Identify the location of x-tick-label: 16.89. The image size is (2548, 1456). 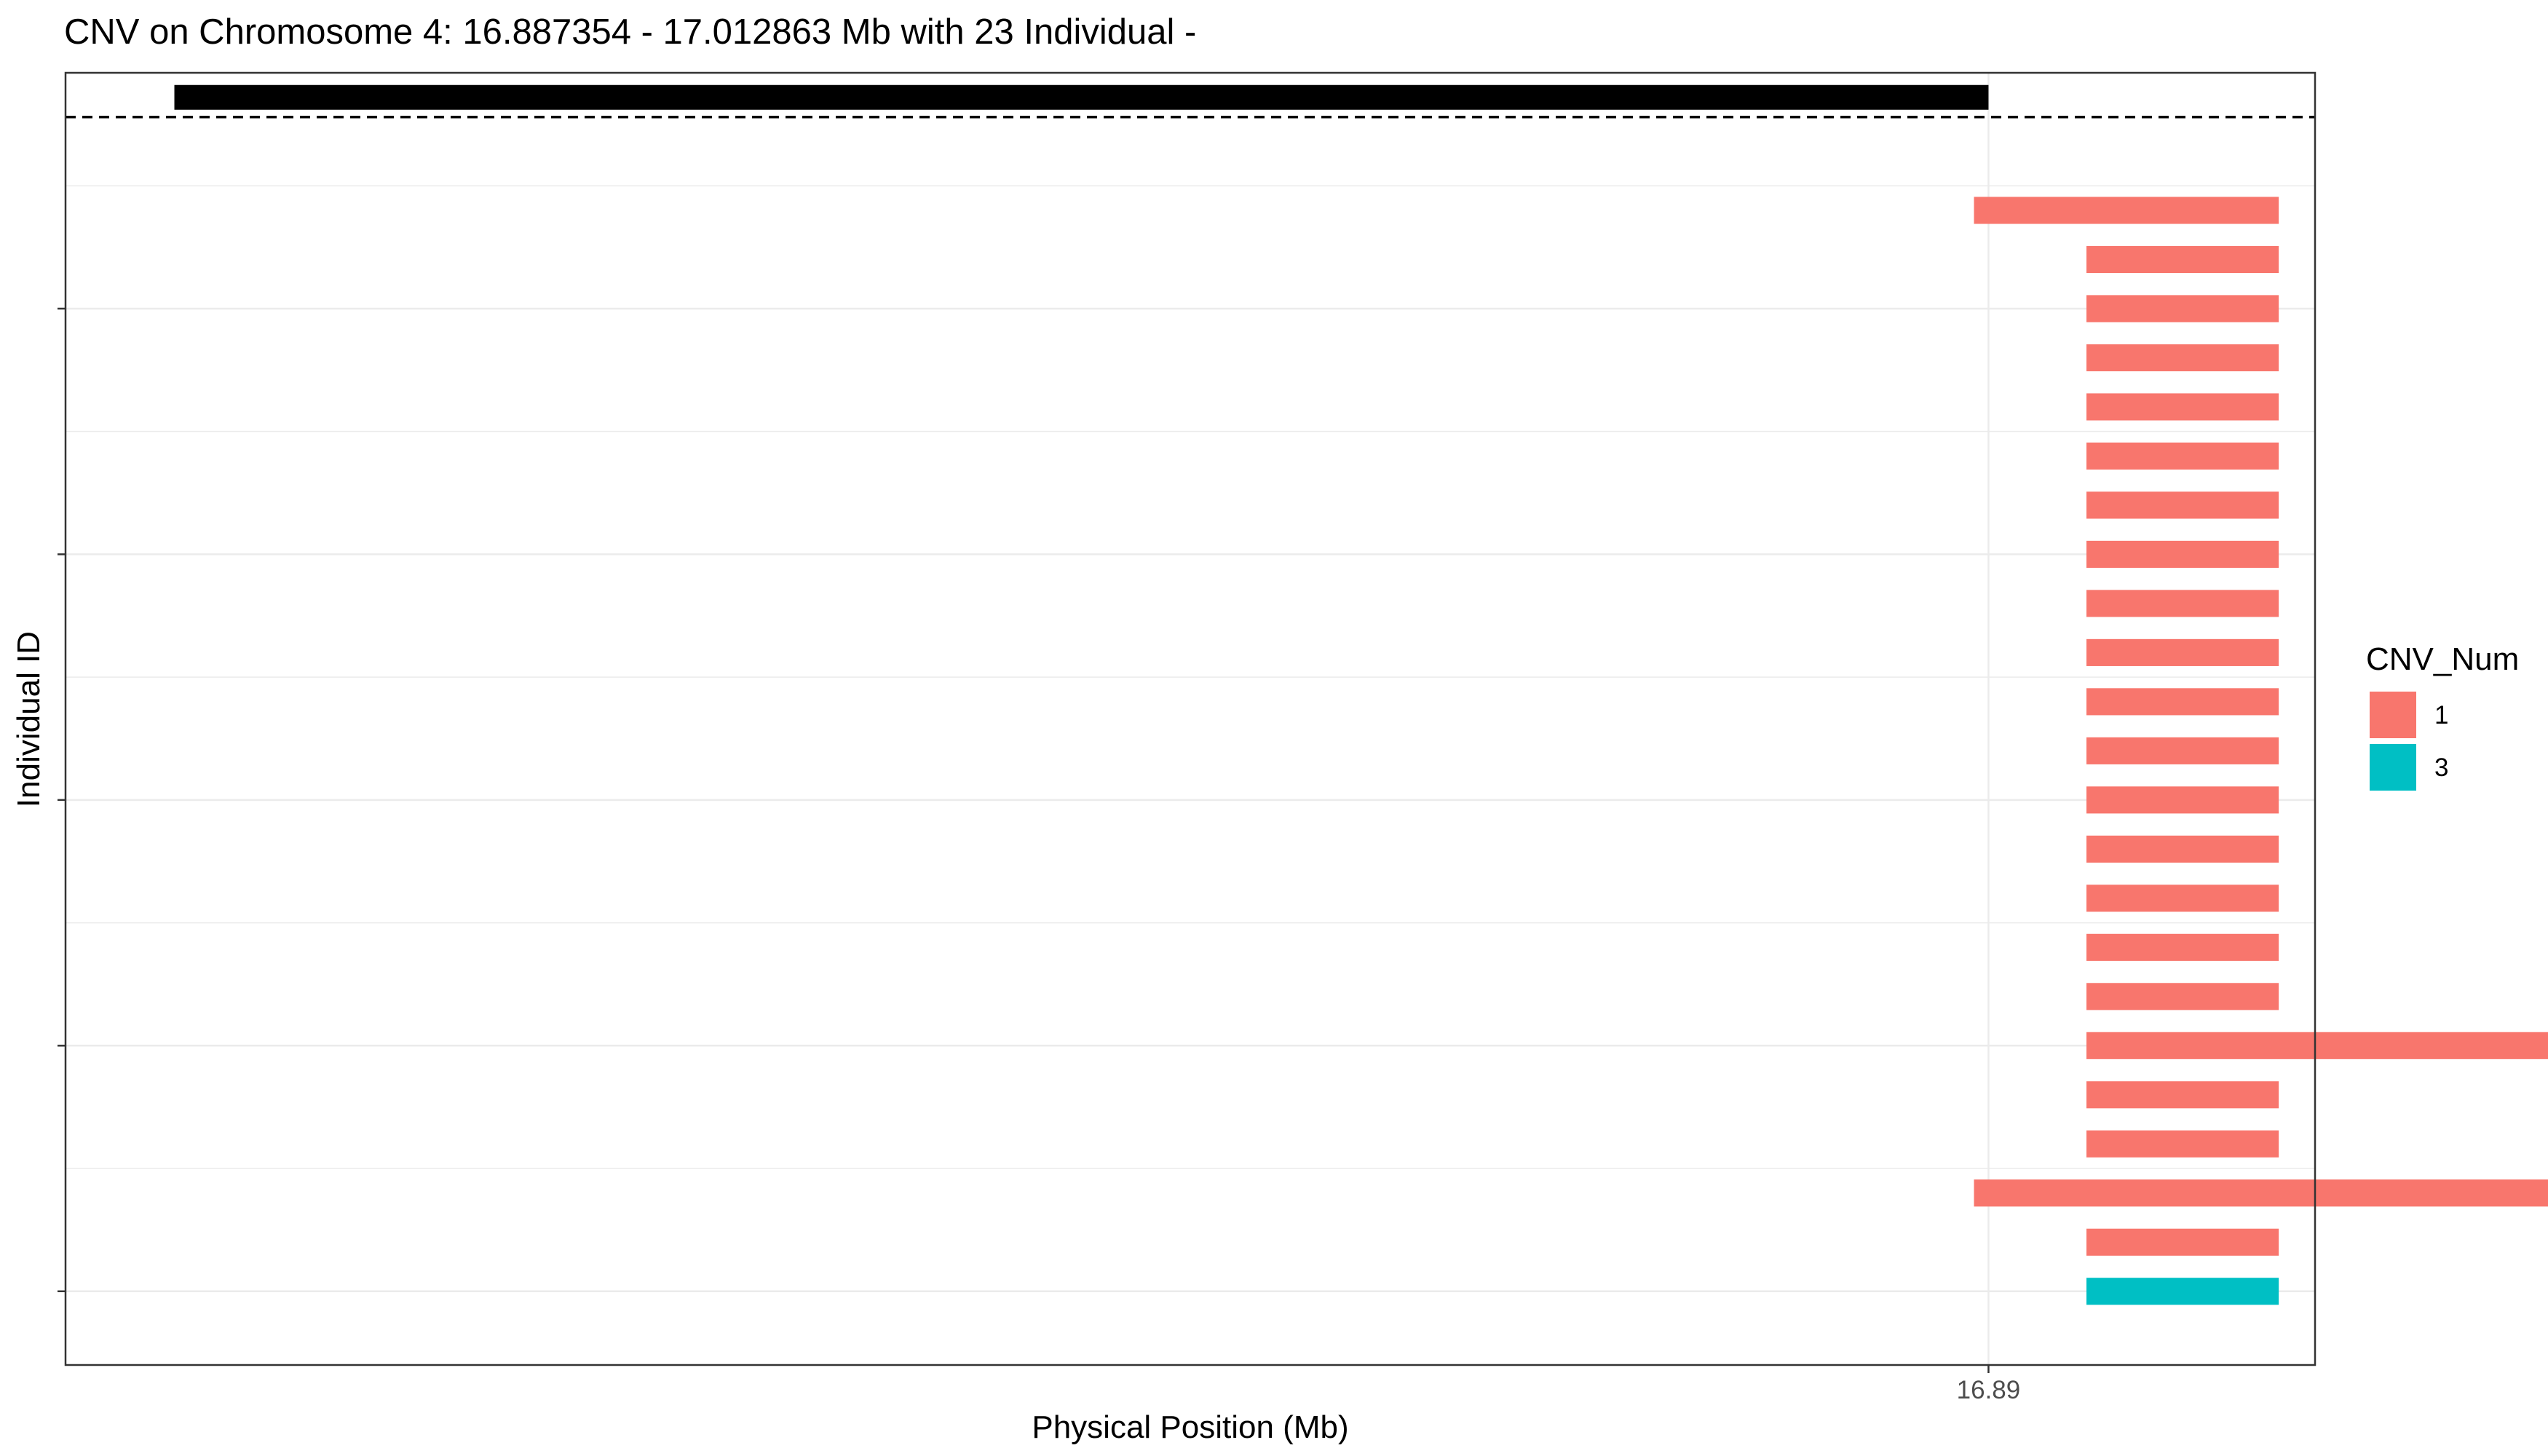
(1989, 1390).